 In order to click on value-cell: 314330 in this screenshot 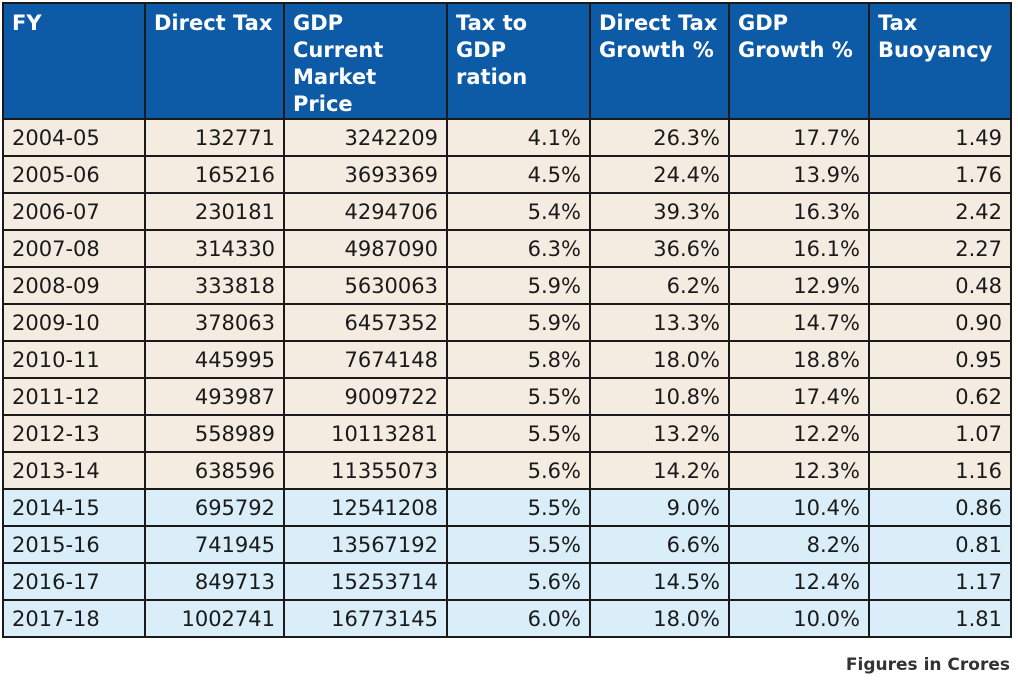, I will do `click(214, 248)`.